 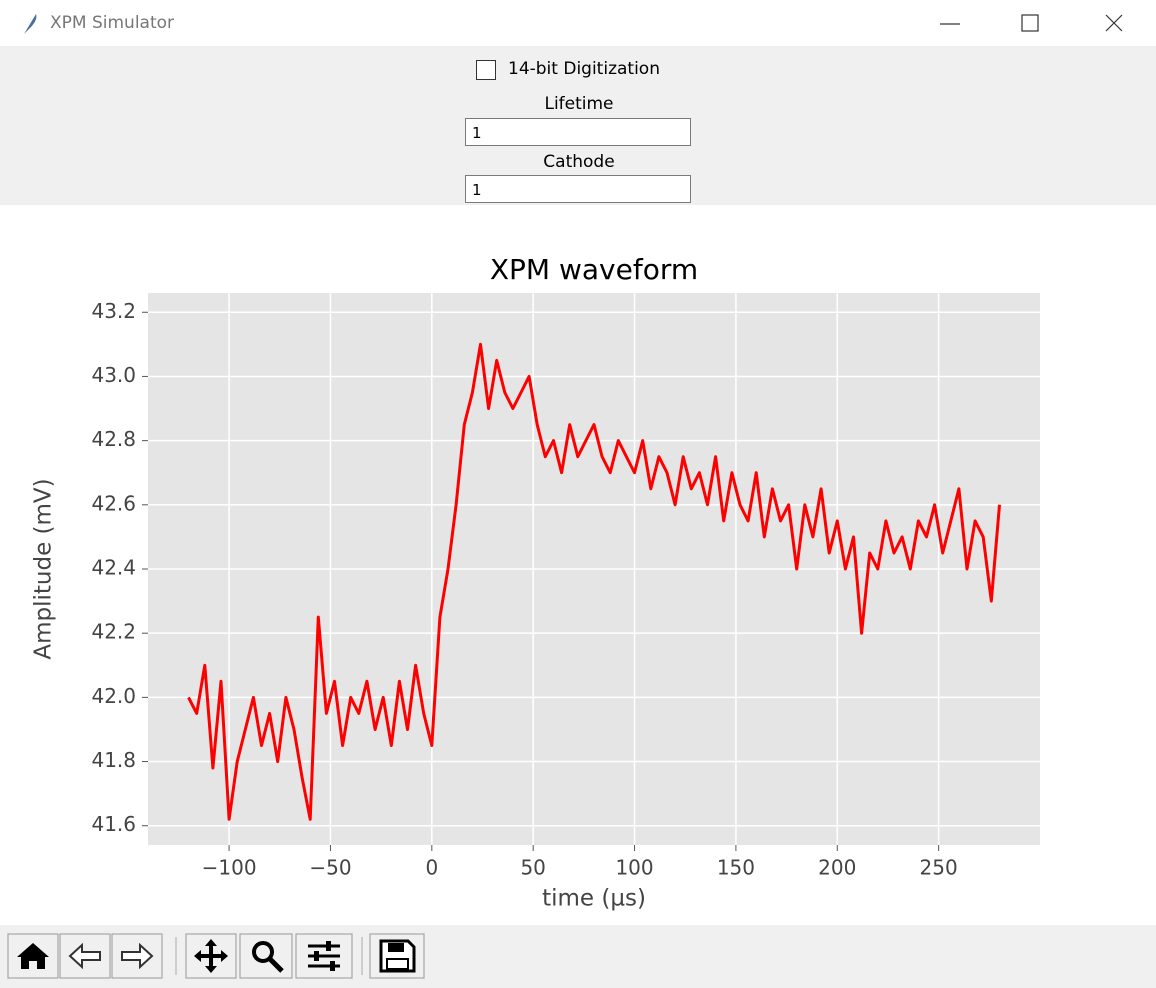 What do you see at coordinates (113, 375) in the screenshot?
I see `y-tick-label: 43.0` at bounding box center [113, 375].